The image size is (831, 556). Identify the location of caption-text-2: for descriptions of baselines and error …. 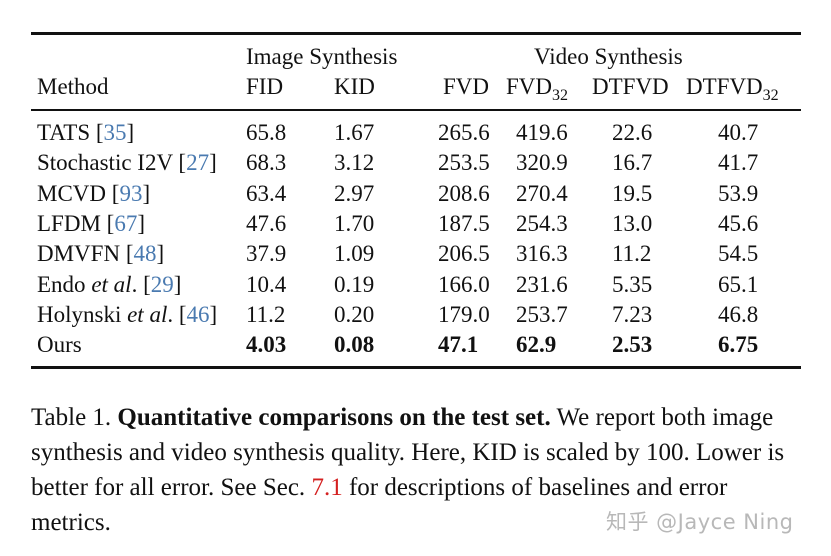
(379, 505).